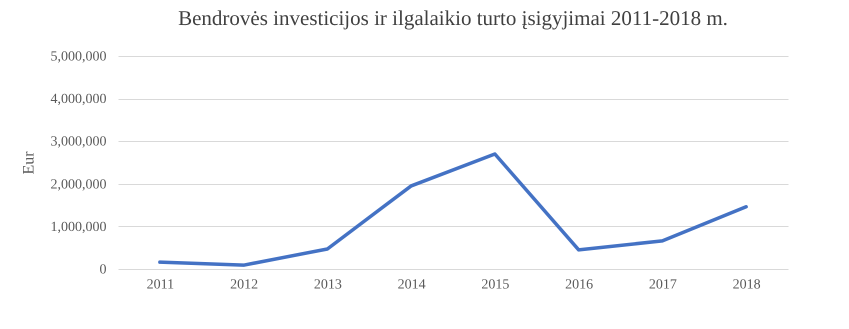 The height and width of the screenshot is (329, 849). I want to click on x-tick-label: 2018, so click(746, 285).